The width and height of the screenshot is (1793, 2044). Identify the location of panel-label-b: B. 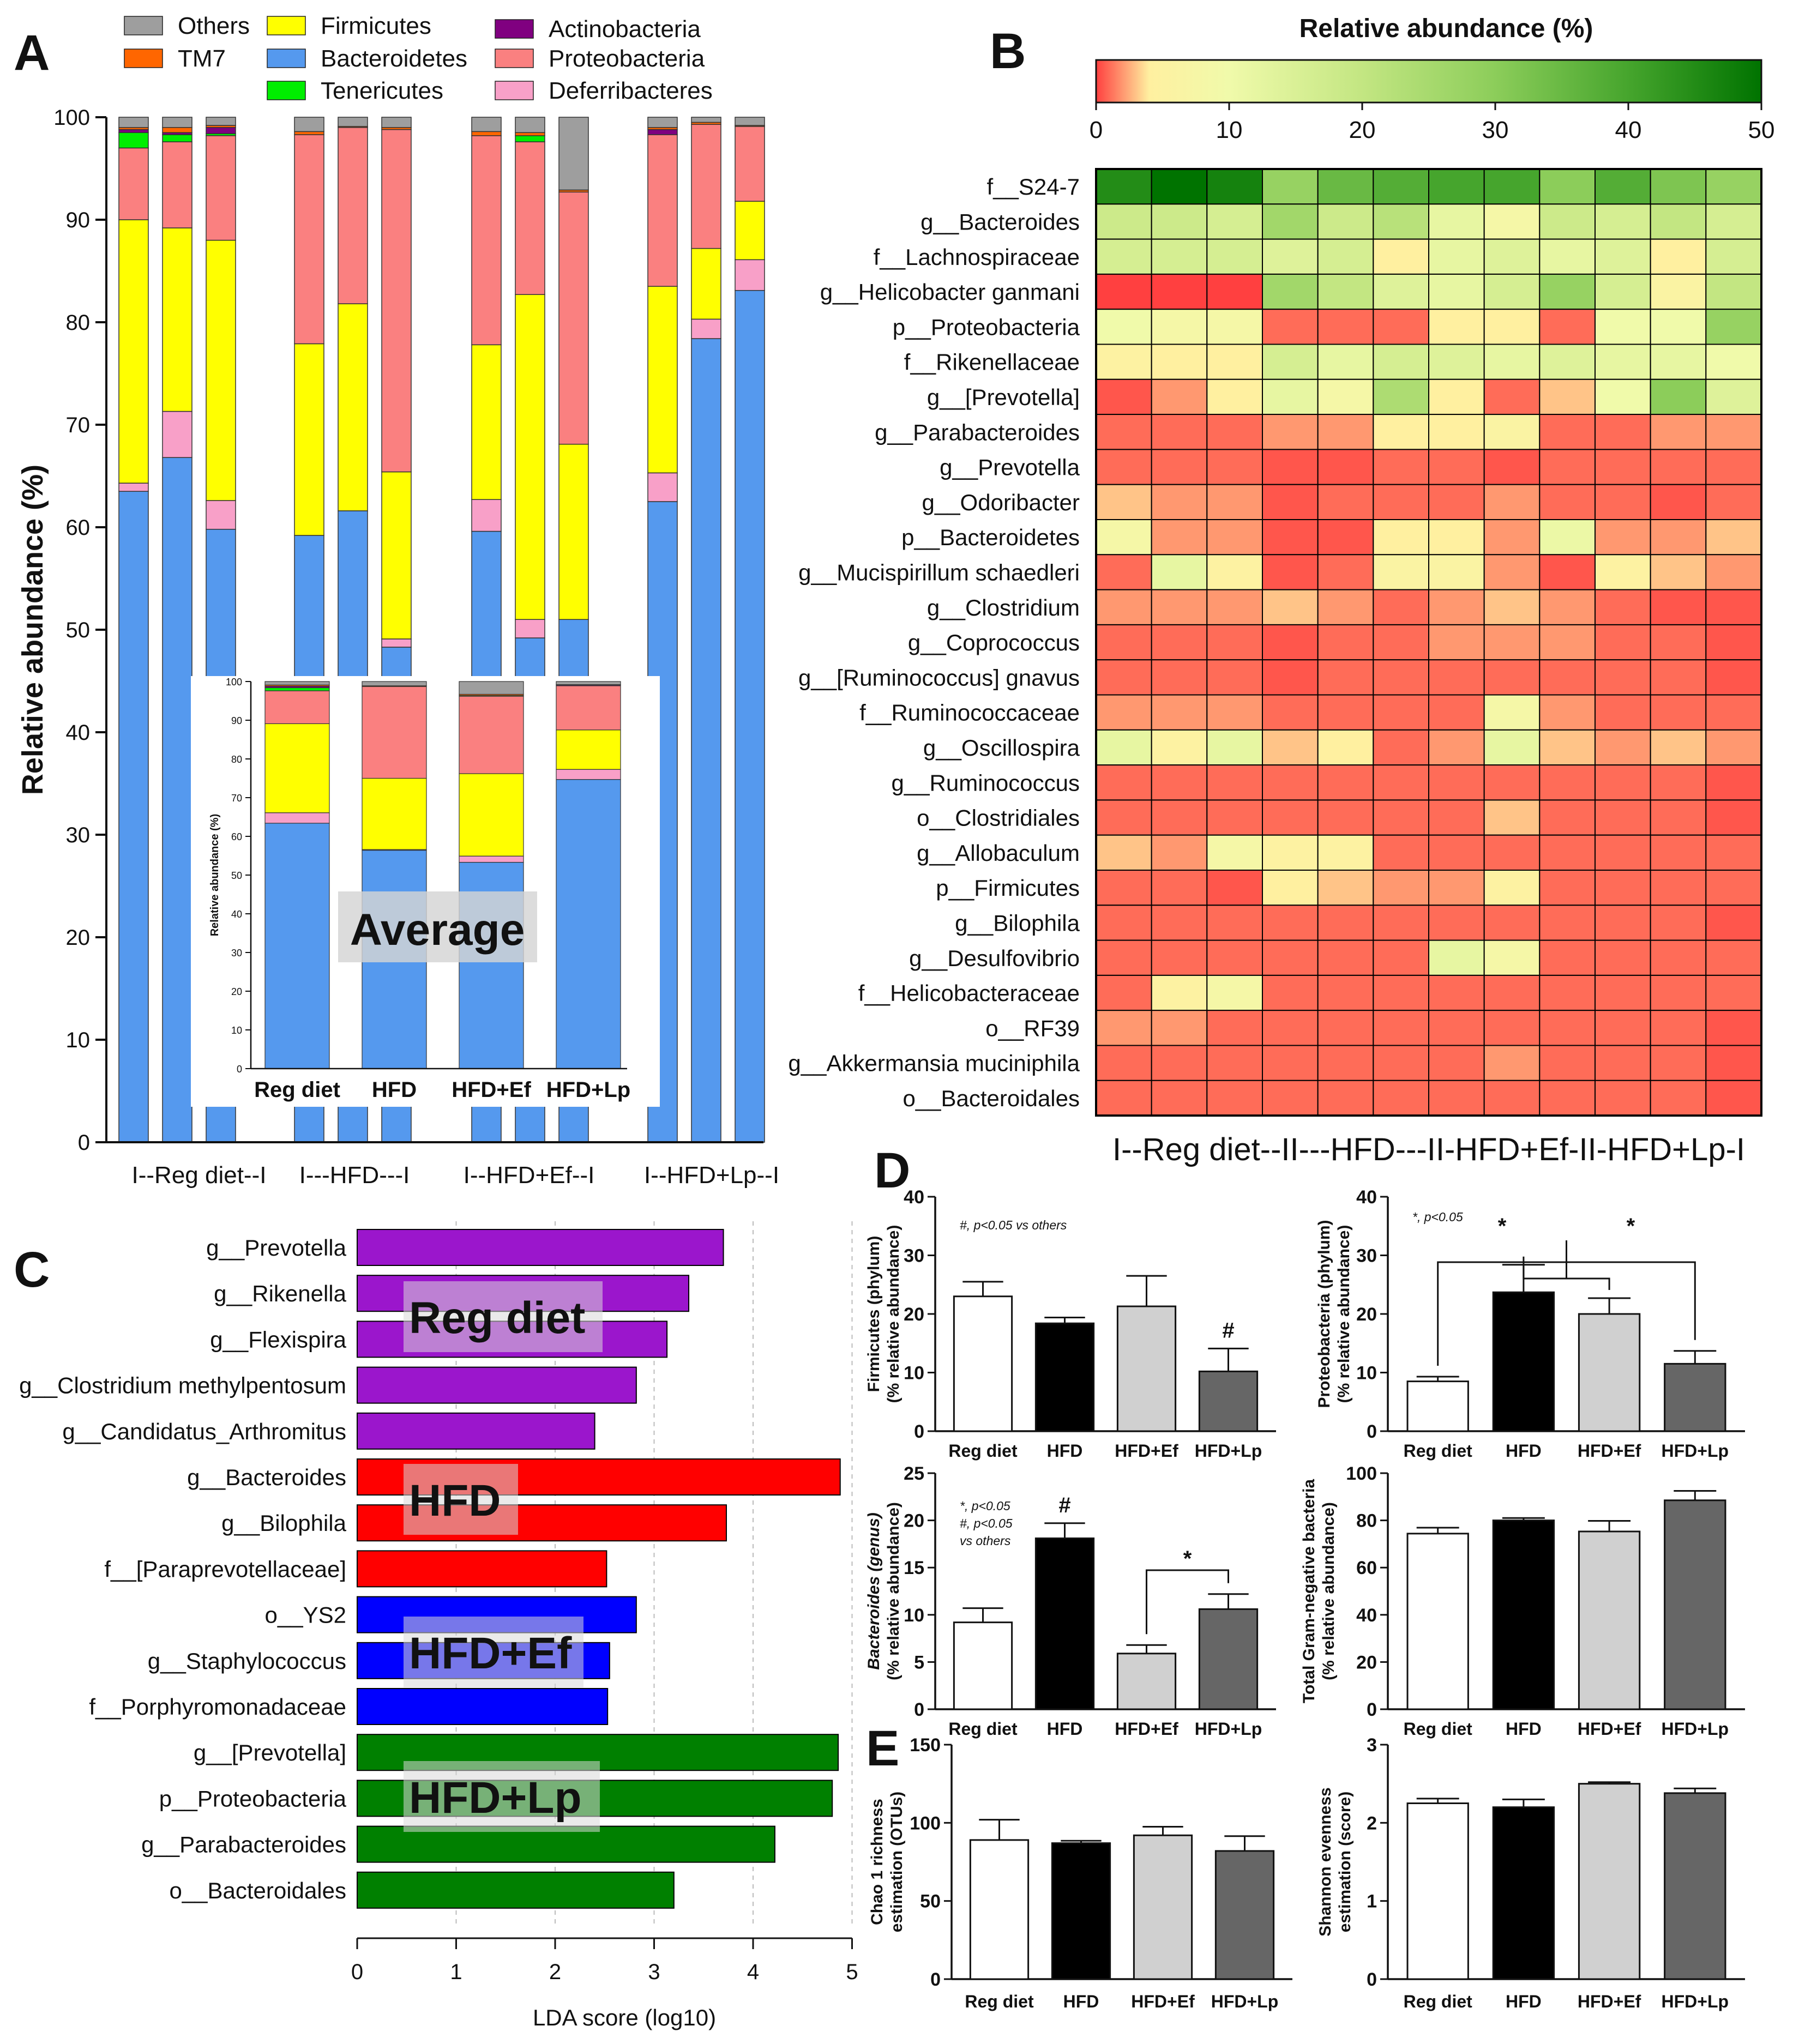
(1008, 51).